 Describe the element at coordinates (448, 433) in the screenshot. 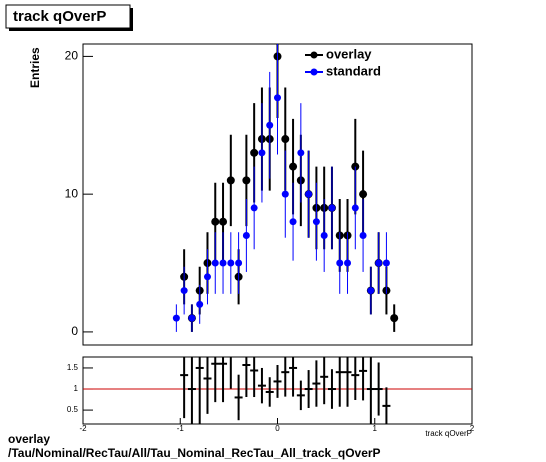

I see `x-axis-label: track qOverP` at that location.